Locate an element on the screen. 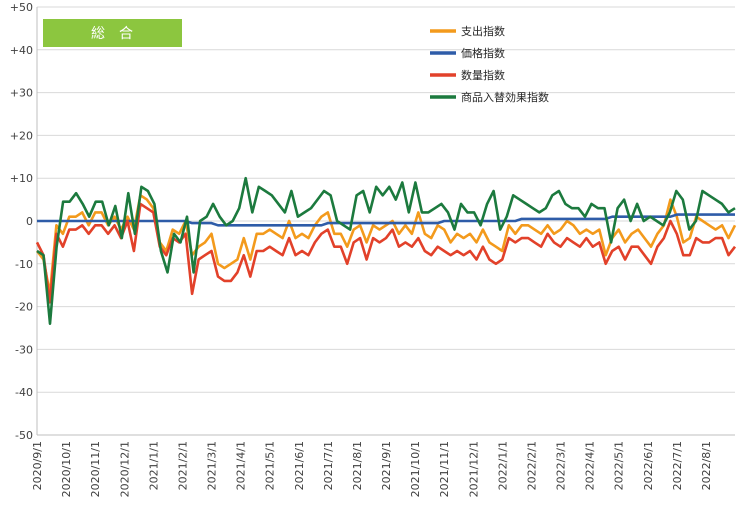 This screenshot has width=742, height=513. badge-background is located at coordinates (112, 33).